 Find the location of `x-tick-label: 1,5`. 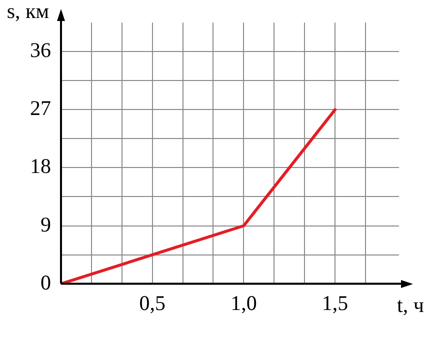

x-tick-label: 1,5 is located at coordinates (335, 302).